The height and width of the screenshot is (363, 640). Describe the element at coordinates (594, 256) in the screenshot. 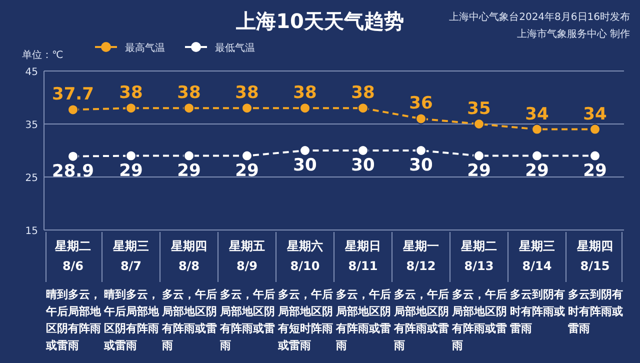

I see `x-tick-label: 星期四 8/15` at that location.